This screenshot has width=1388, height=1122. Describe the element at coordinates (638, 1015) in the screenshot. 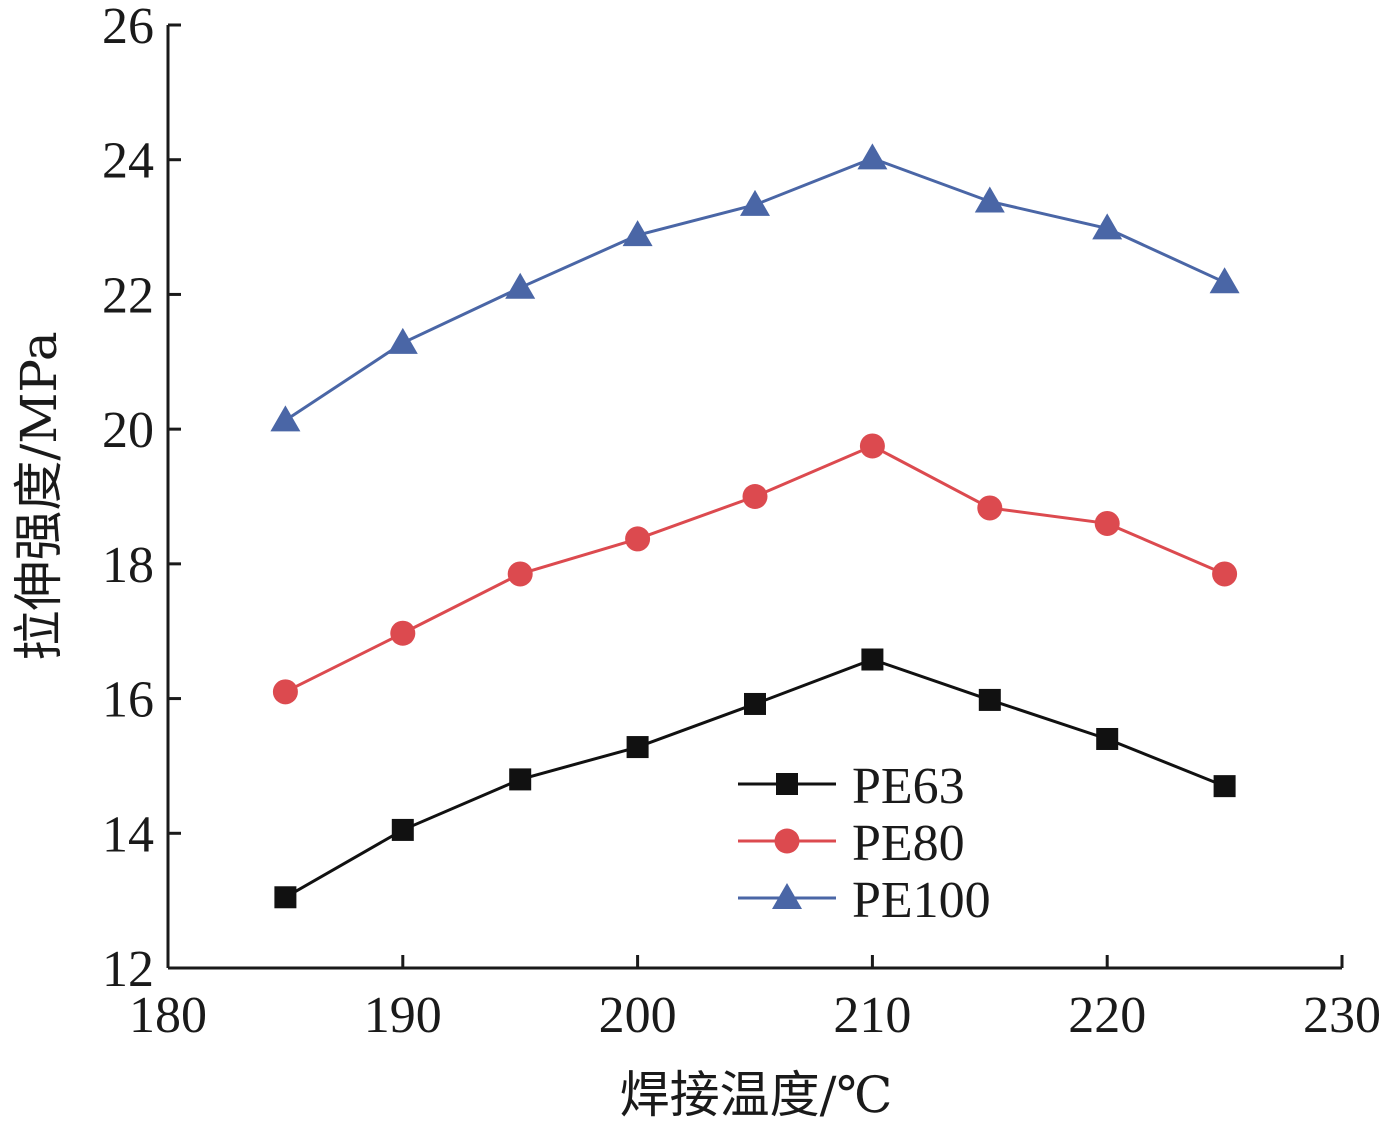

I see `x-tick-label: 200` at that location.